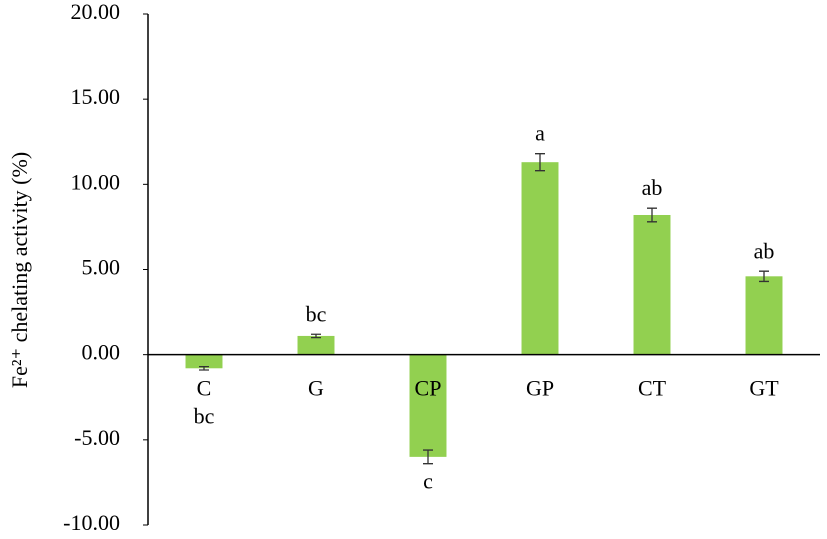  What do you see at coordinates (101, 267) in the screenshot?
I see `y-tick-label: 5.00` at bounding box center [101, 267].